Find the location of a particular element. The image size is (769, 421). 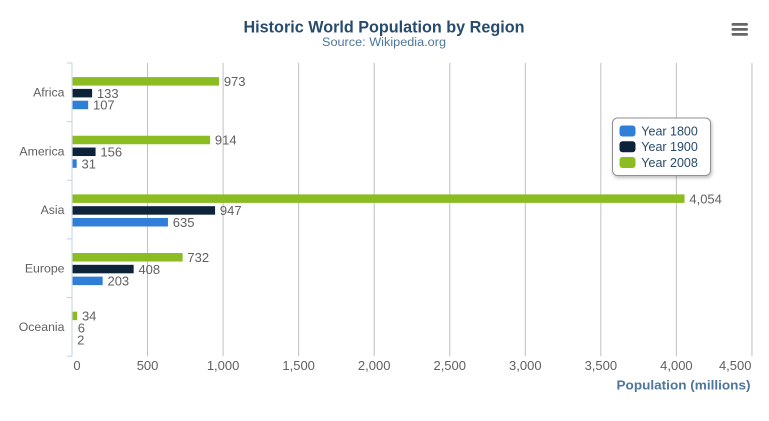

svg-text: 4,054 is located at coordinates (705, 198).